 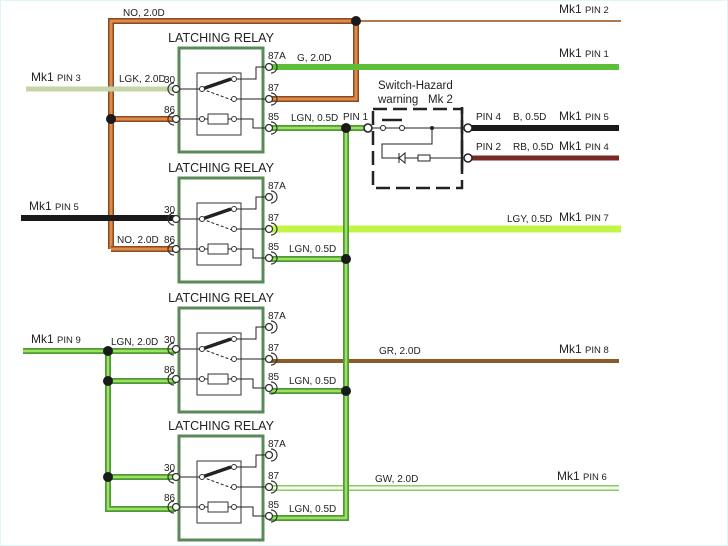 I want to click on label-rb: RB, 0.5D, so click(x=533, y=147).